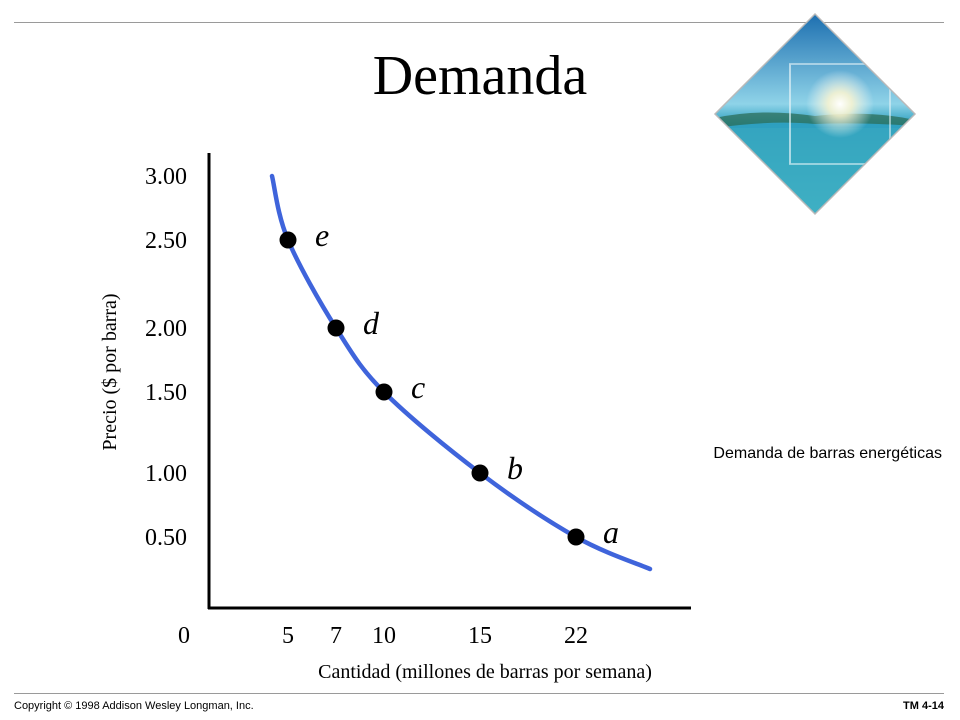 The width and height of the screenshot is (960, 720). Describe the element at coordinates (611, 532) in the screenshot. I see `point-label-a: a` at that location.